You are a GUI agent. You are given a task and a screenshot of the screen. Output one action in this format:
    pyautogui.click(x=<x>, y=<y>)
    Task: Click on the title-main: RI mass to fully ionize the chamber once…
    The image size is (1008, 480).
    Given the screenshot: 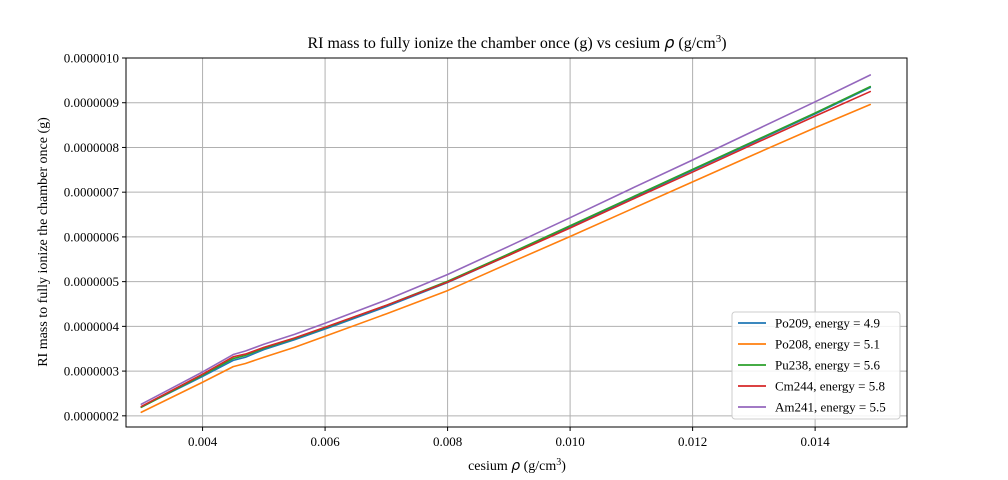 What is the action you would take?
    pyautogui.click(x=485, y=43)
    